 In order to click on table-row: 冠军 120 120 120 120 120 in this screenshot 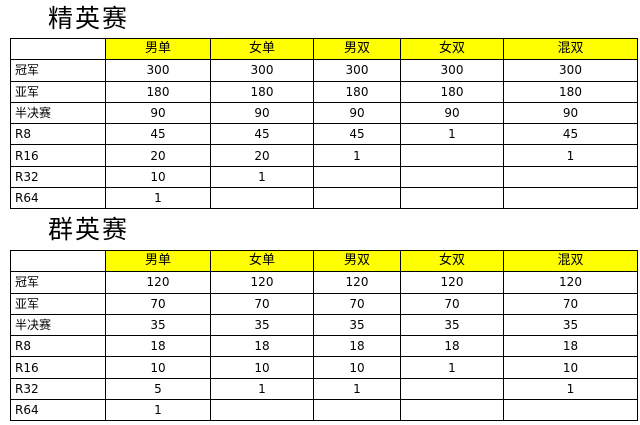, I will do `click(324, 282)`.